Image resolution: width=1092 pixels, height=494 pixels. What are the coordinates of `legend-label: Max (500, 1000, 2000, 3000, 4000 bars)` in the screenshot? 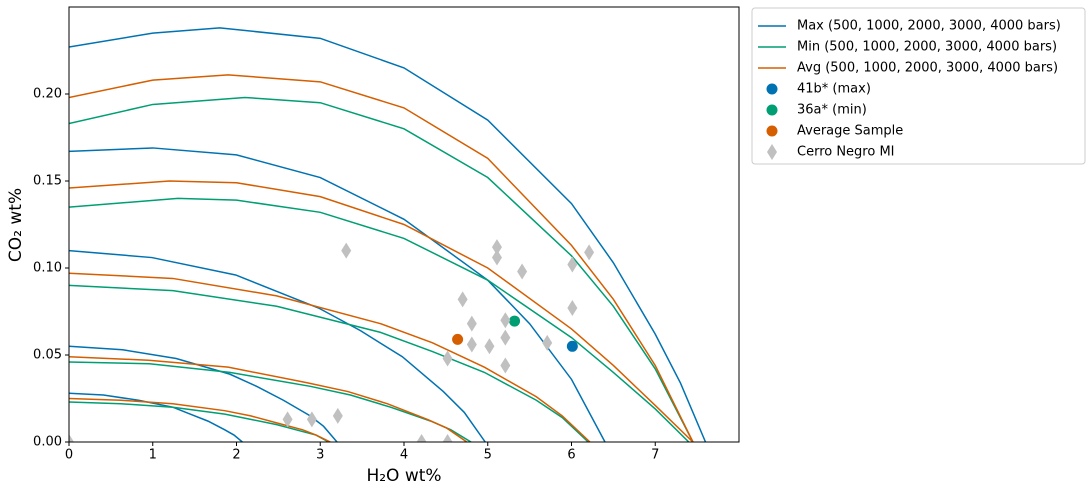 It's located at (929, 26).